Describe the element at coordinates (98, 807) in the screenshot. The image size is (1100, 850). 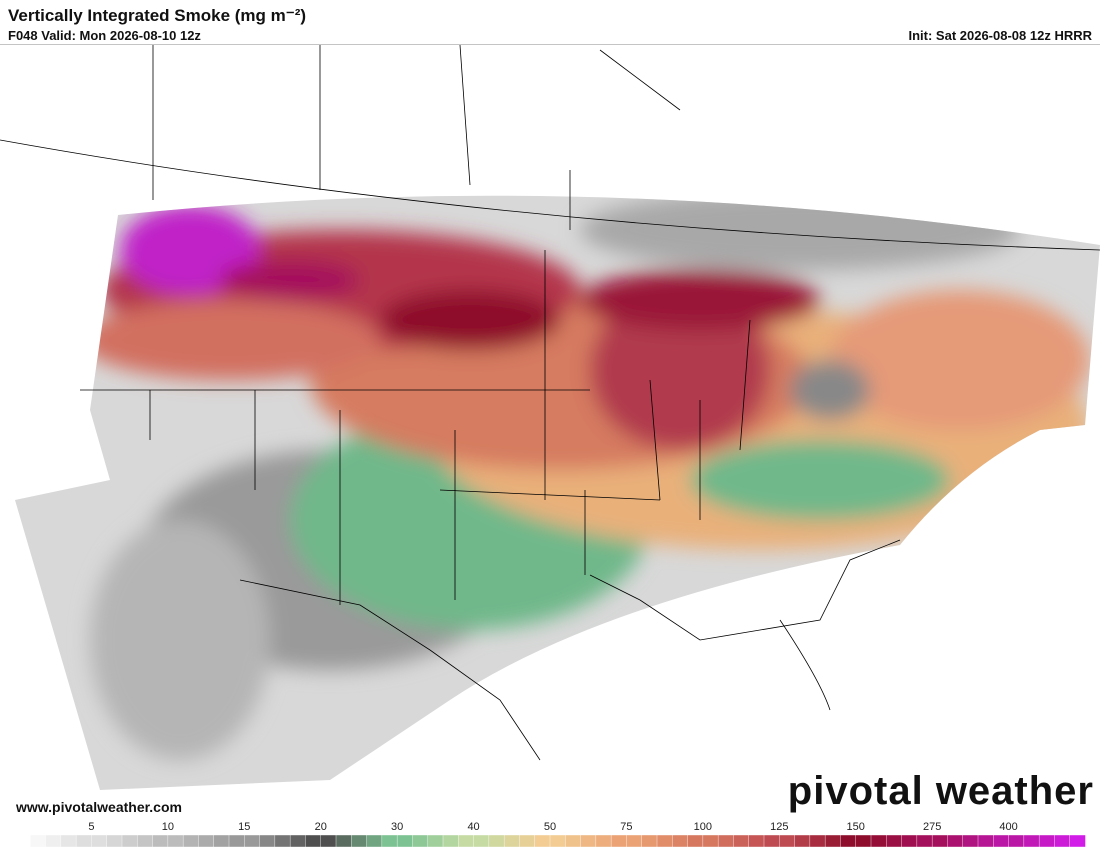
I see `website: www.pivotalweather.com` at that location.